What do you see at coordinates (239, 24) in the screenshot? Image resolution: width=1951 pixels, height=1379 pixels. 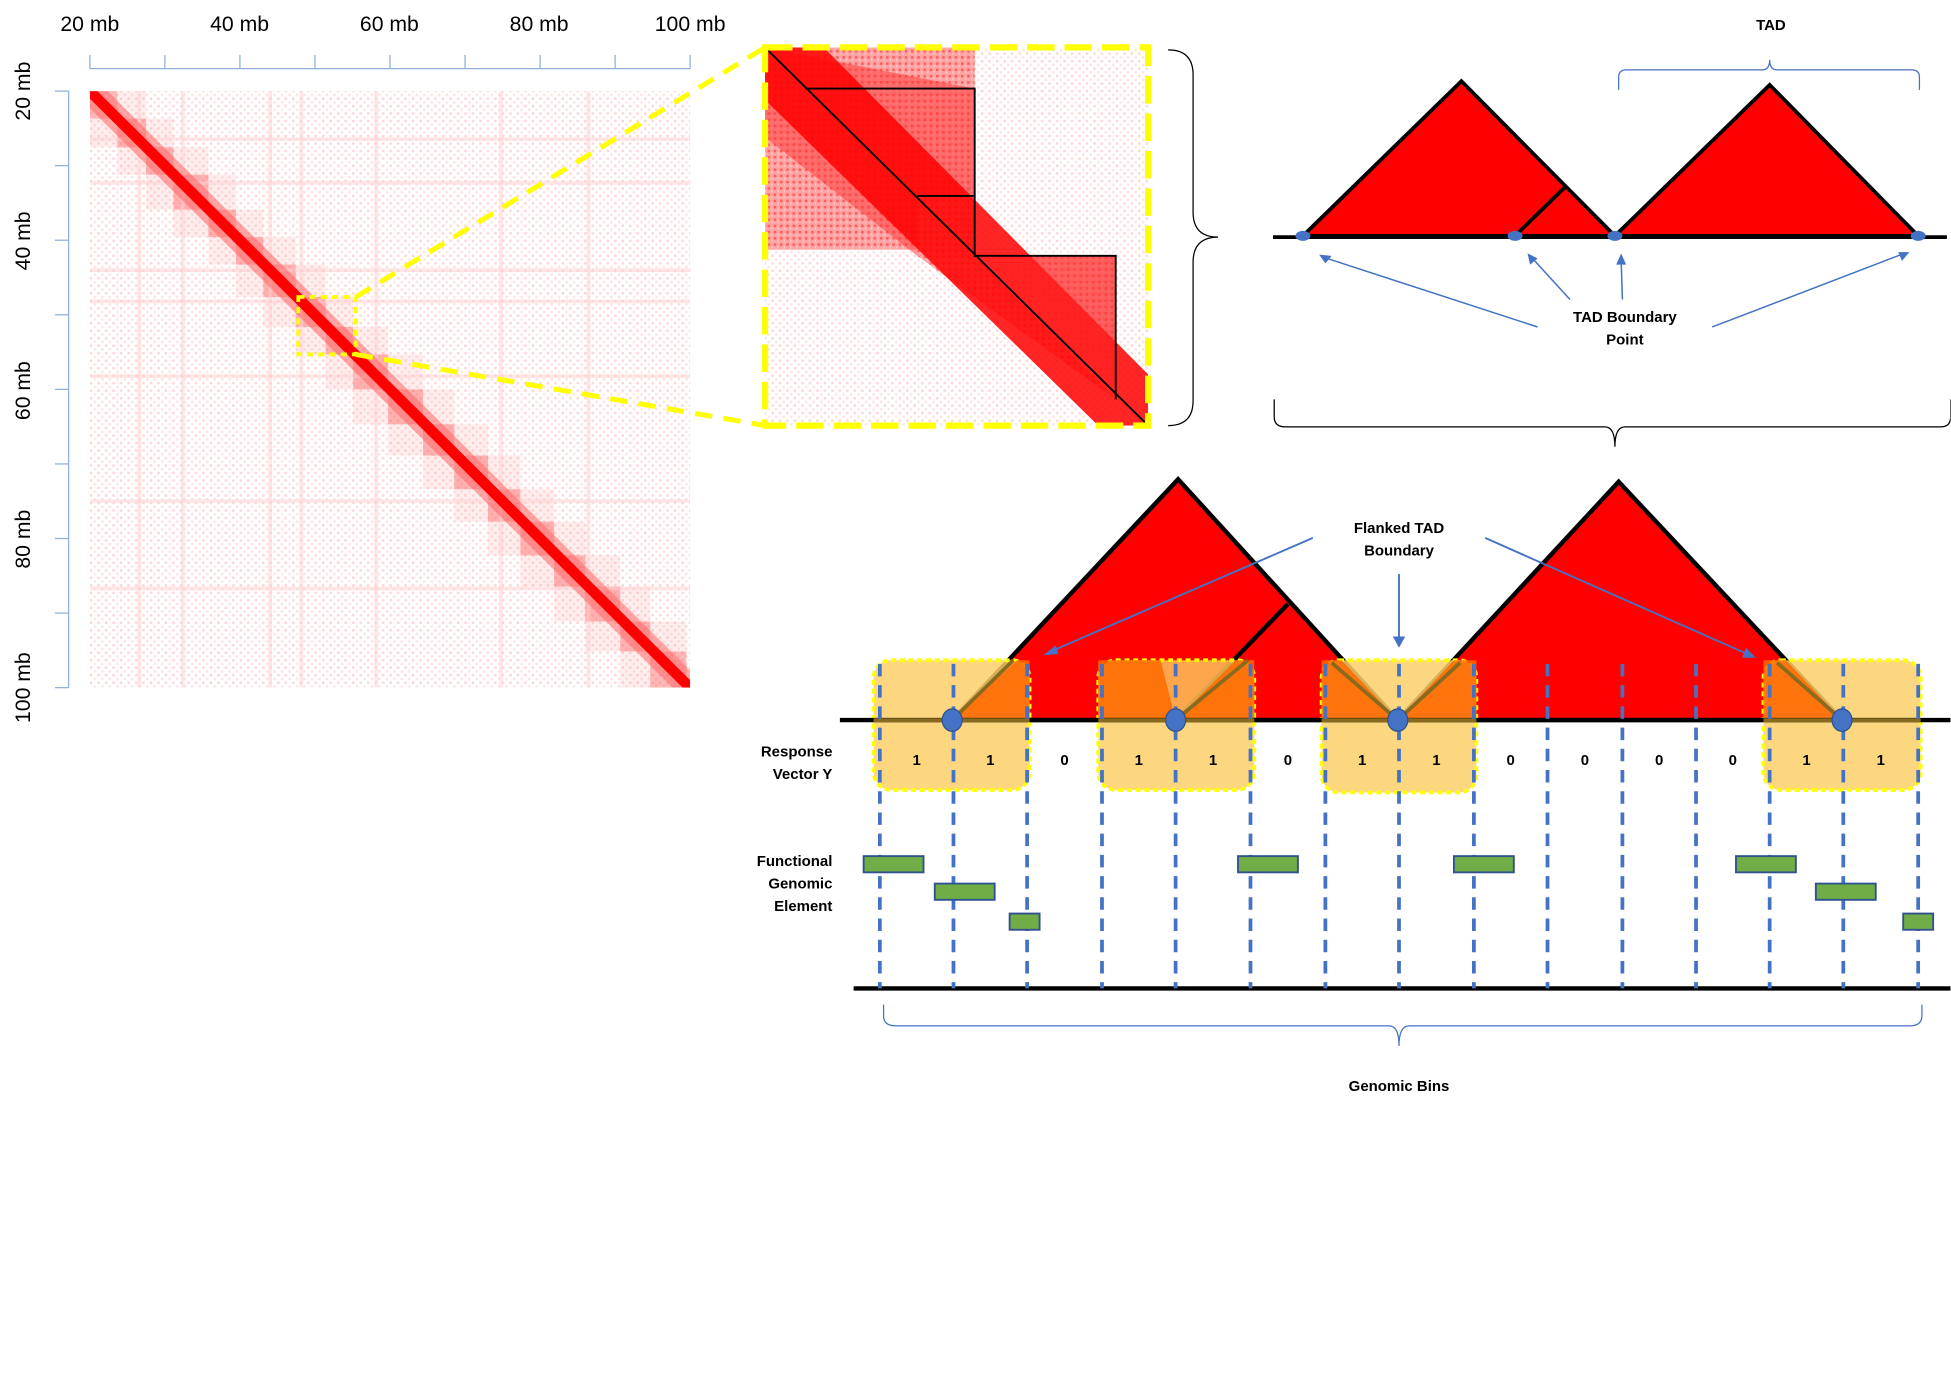 I see `x-tick-label: 40 mb` at bounding box center [239, 24].